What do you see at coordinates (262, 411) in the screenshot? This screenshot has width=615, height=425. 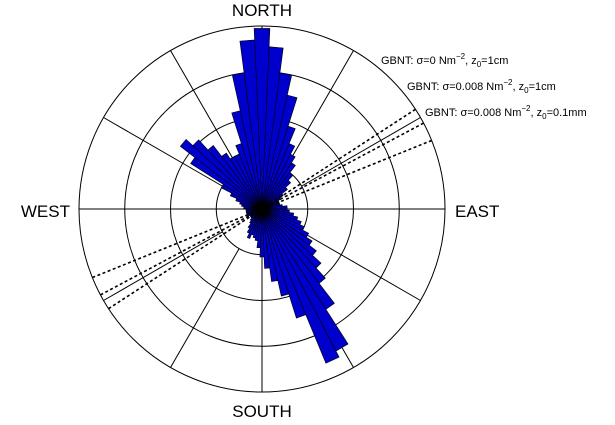 I see `label-south: SOUTH` at bounding box center [262, 411].